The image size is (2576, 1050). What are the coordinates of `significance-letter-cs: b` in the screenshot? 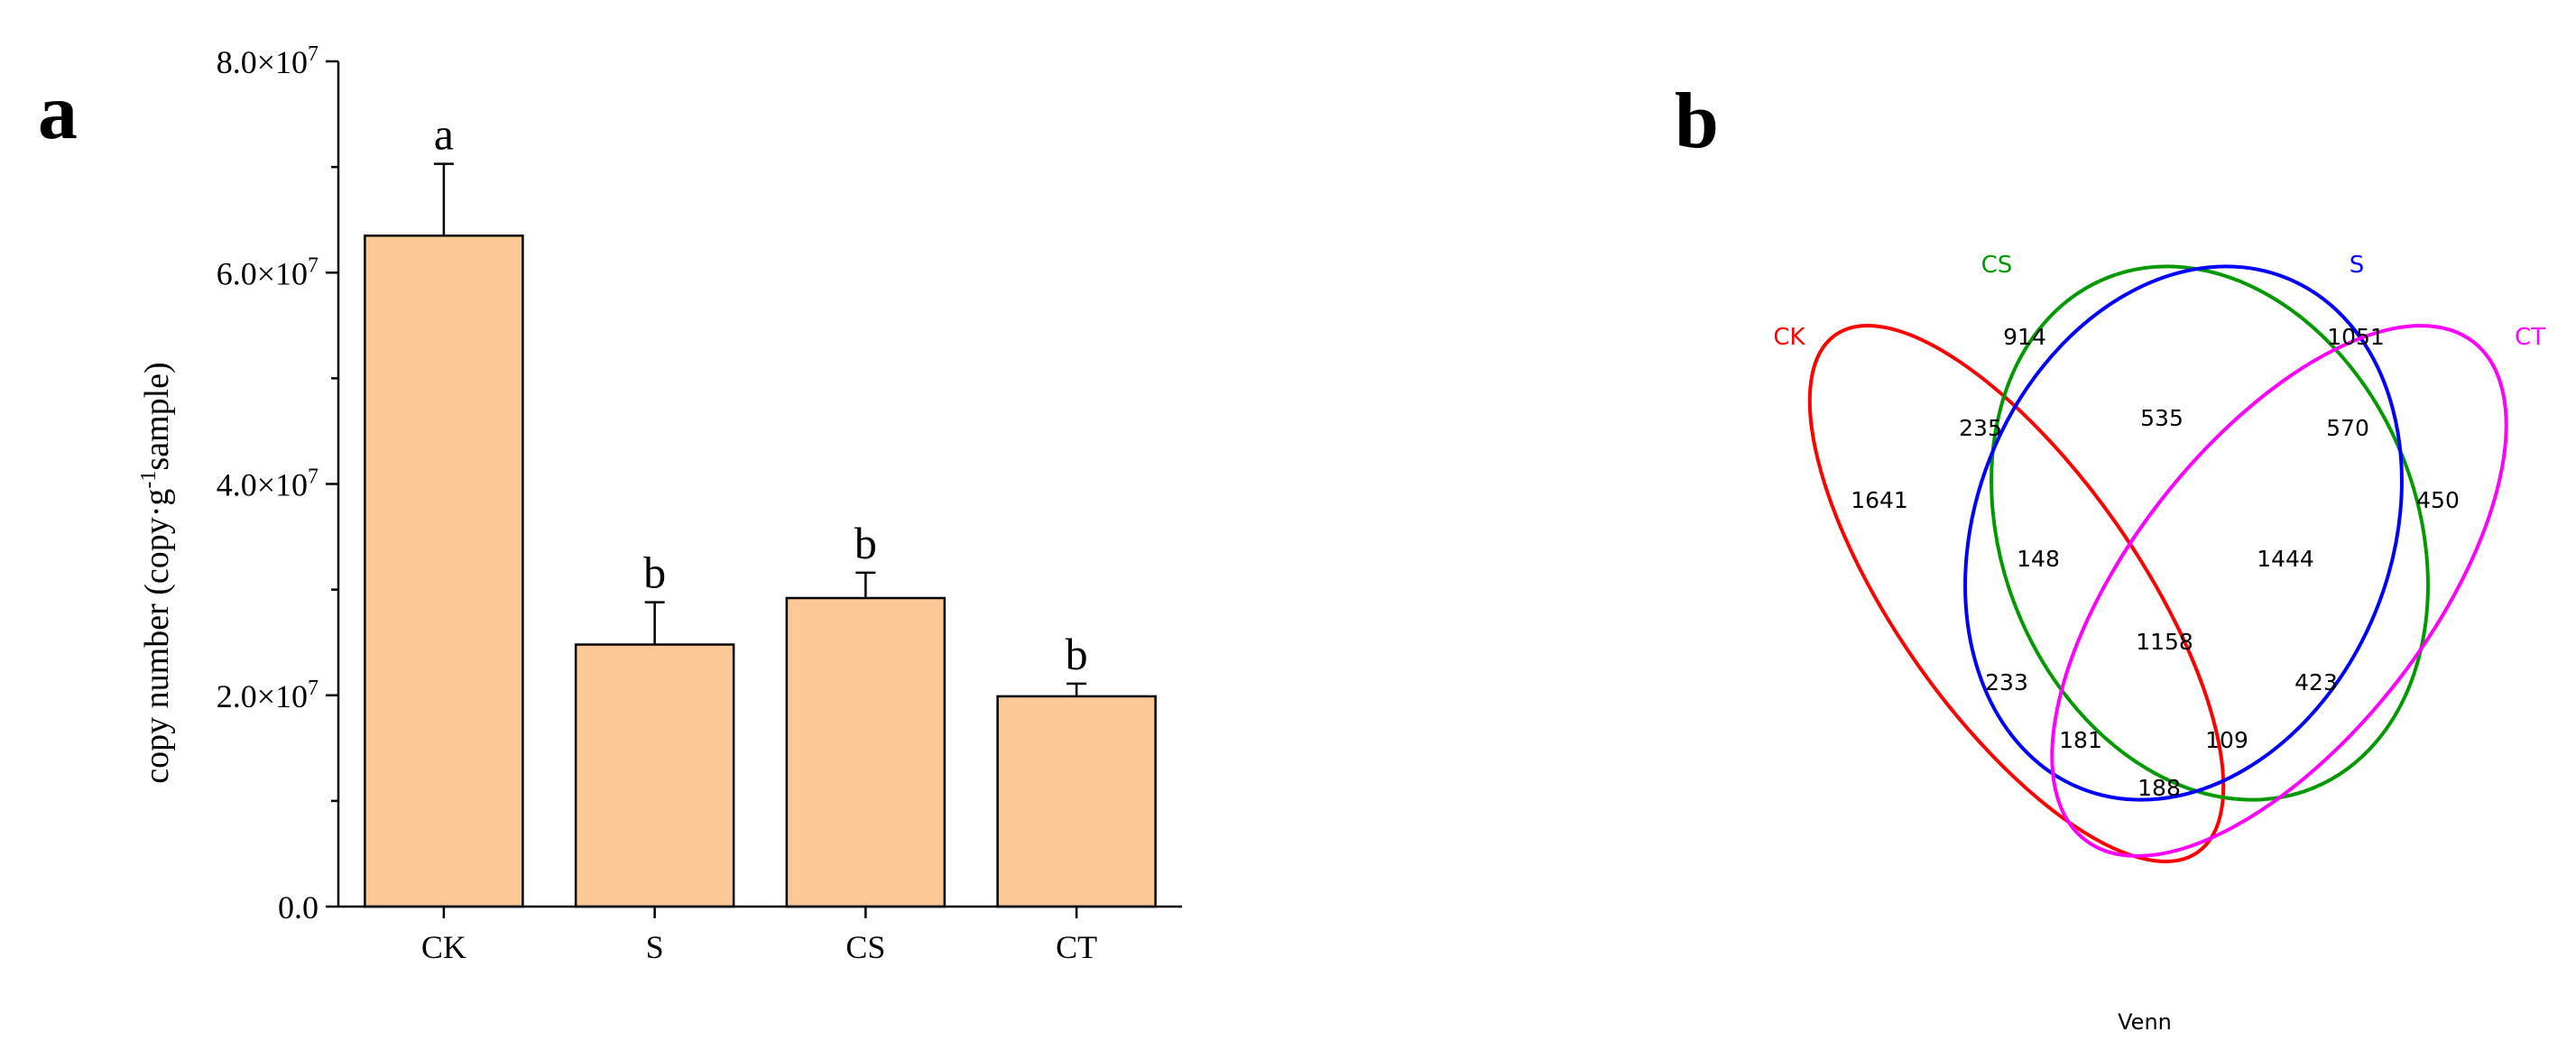 It's located at (865, 543).